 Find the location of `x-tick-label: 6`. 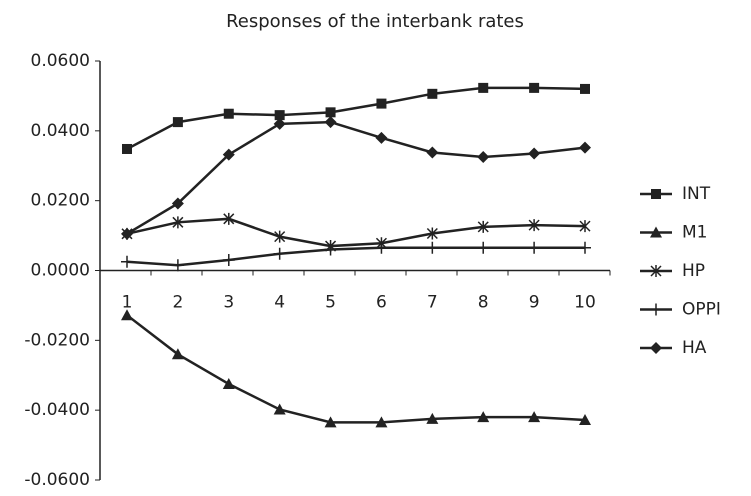

x-tick-label: 6 is located at coordinates (381, 303).